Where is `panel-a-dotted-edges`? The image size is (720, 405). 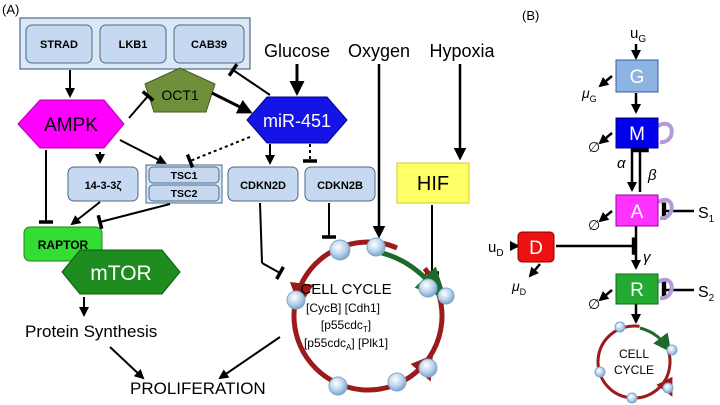 panel-a-dotted-edges is located at coordinates (251, 152).